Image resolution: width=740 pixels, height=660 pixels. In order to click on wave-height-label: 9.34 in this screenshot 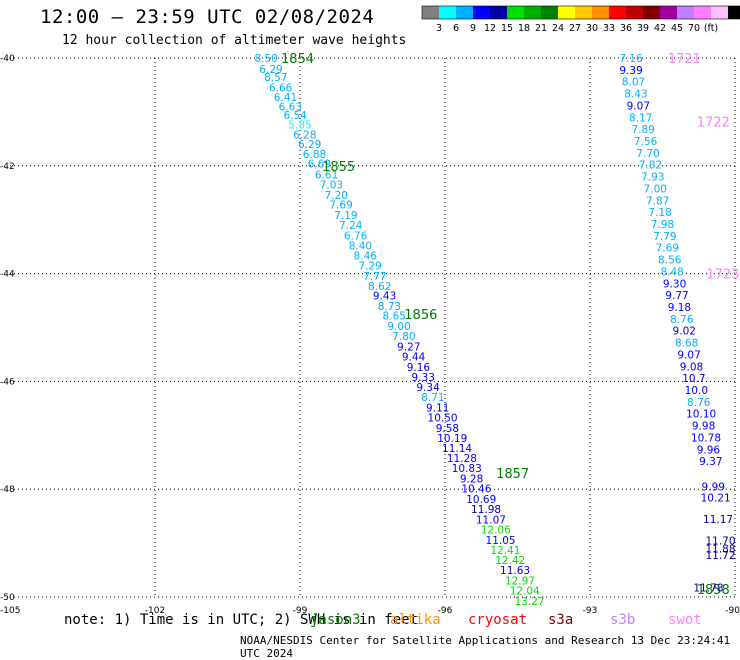, I will do `click(428, 388)`.